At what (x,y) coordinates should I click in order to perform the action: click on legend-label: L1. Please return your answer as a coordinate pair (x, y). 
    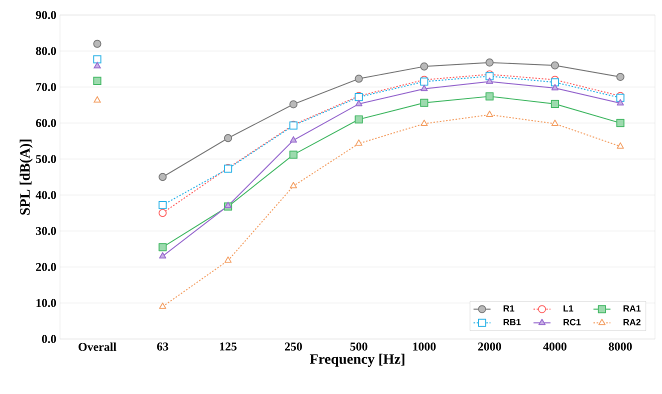
    Looking at the image, I should click on (569, 308).